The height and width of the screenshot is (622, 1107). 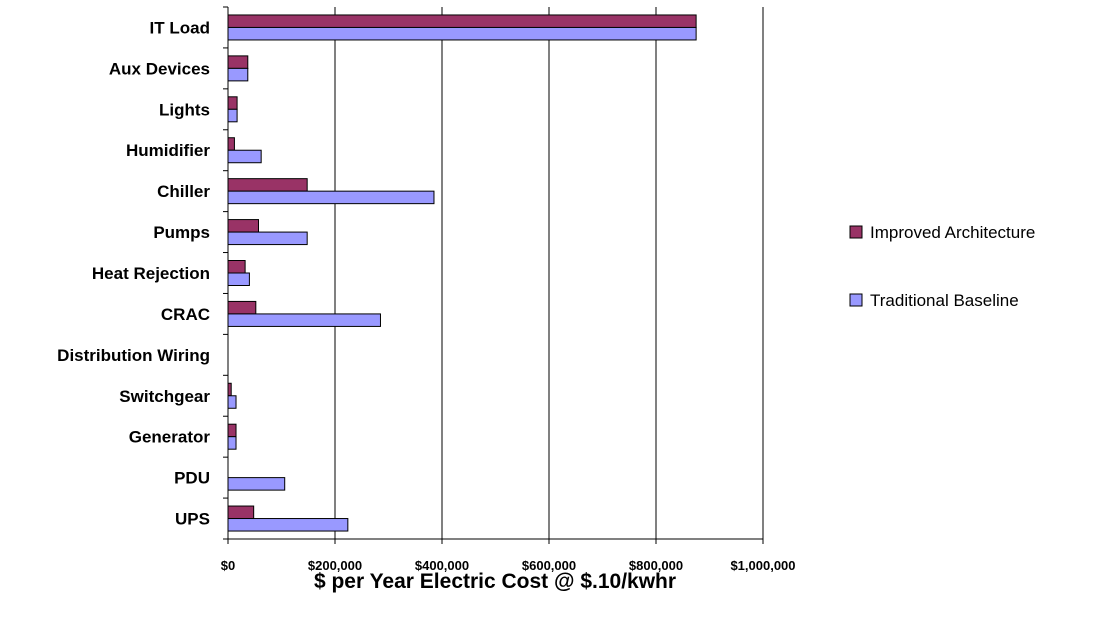 What do you see at coordinates (168, 150) in the screenshot?
I see `category-label: Humidifier` at bounding box center [168, 150].